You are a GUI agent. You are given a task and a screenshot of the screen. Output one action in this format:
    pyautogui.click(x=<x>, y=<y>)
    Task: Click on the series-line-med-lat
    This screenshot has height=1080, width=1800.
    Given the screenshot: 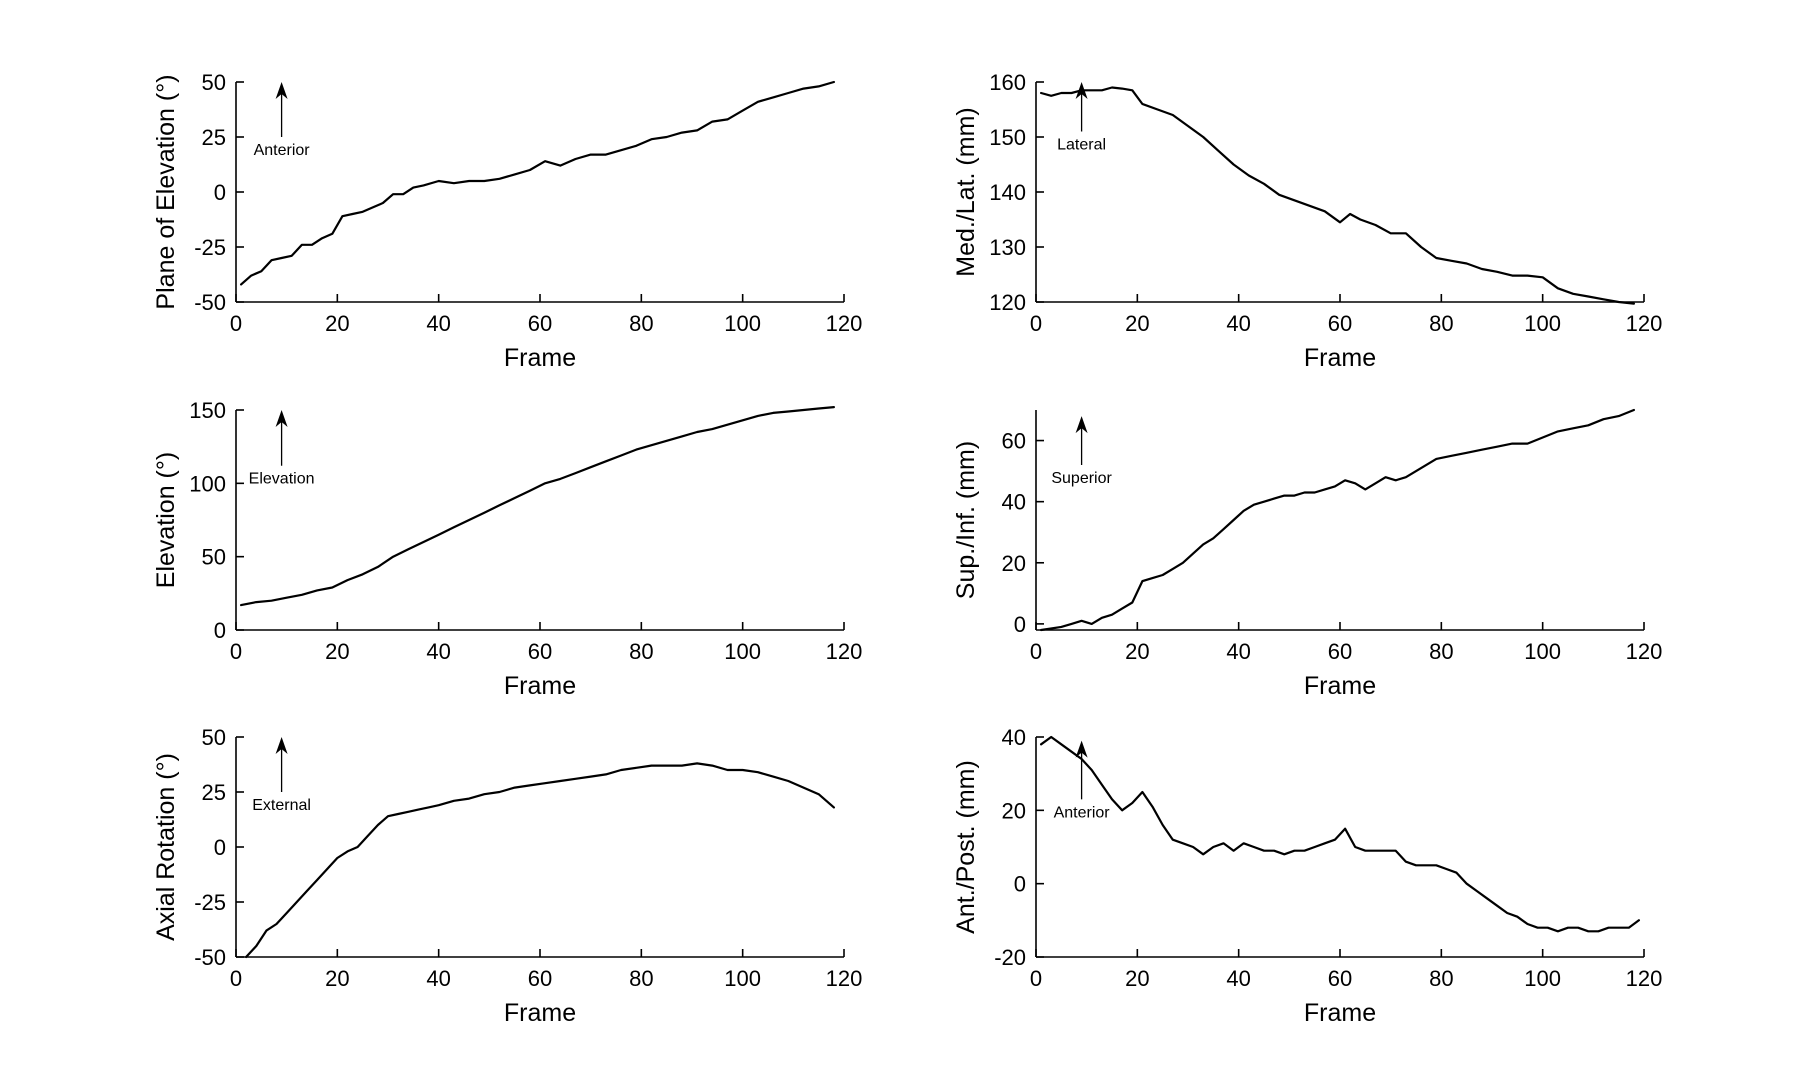 What is the action you would take?
    pyautogui.click(x=1337, y=195)
    